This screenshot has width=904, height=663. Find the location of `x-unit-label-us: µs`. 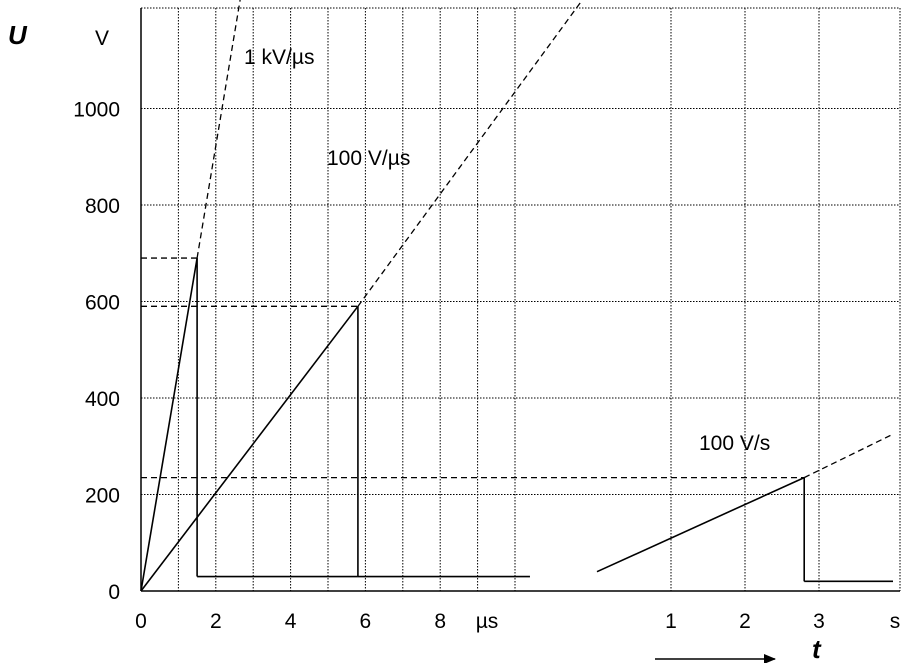

x-unit-label-us: µs is located at coordinates (487, 621).